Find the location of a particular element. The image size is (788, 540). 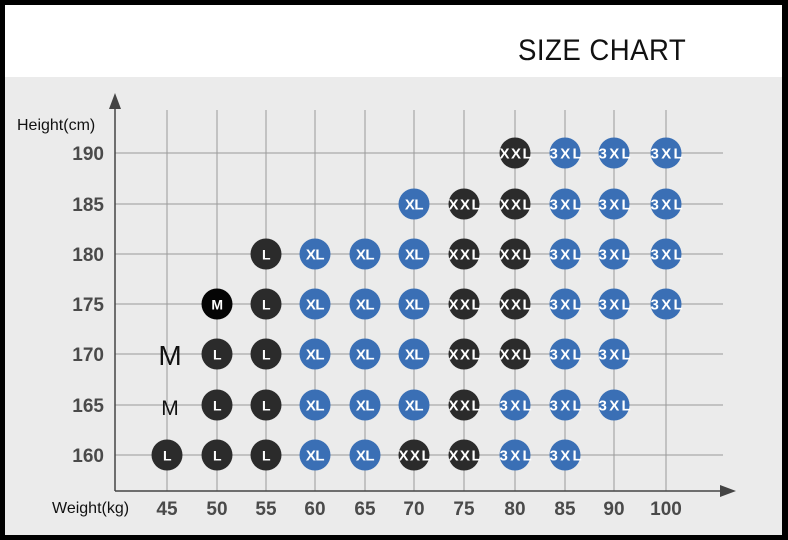

chart-header is located at coordinates (393, 41).